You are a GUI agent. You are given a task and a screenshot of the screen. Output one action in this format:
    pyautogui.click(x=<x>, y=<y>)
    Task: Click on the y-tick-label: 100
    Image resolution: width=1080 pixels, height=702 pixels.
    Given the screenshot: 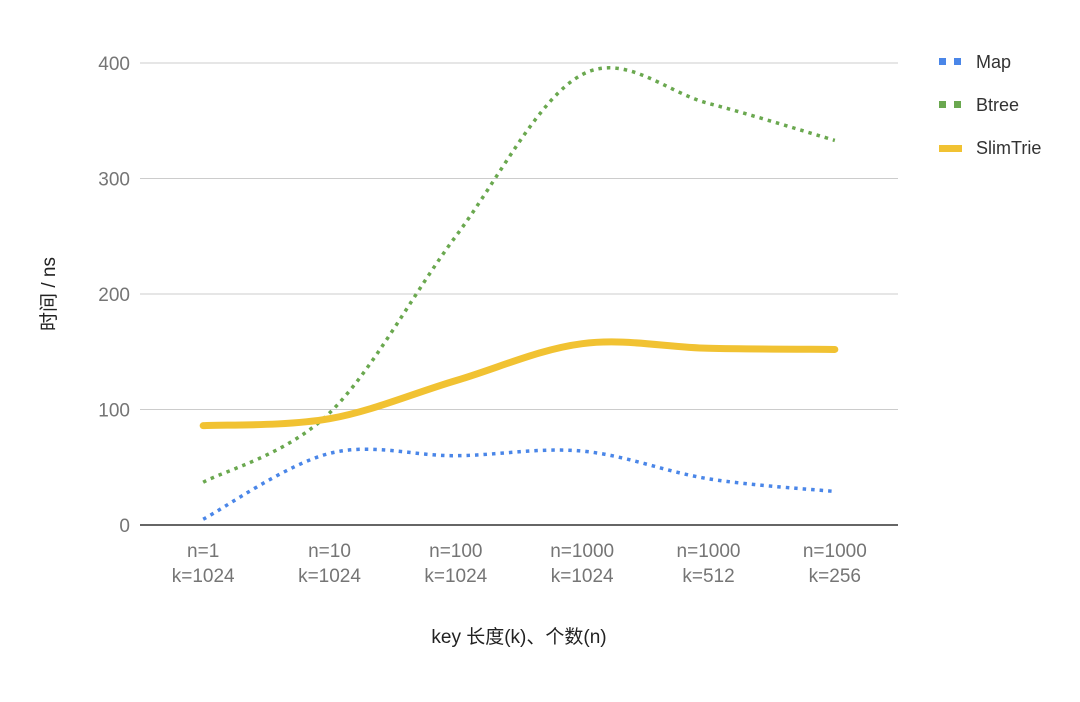 What is the action you would take?
    pyautogui.click(x=114, y=411)
    